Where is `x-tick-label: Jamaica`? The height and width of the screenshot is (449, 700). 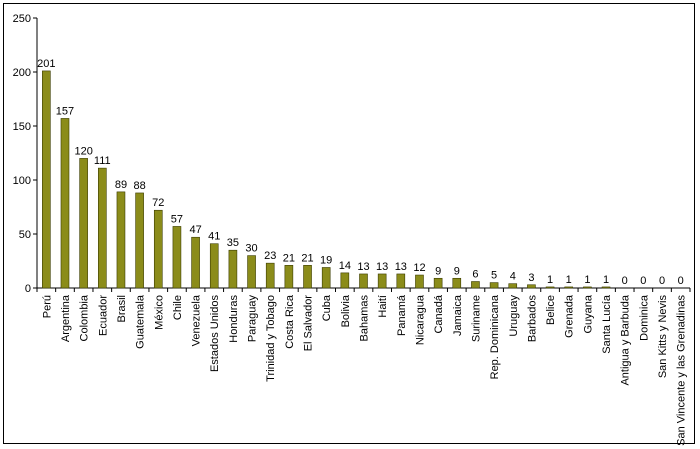 x-tick-label: Jamaica is located at coordinates (458, 315).